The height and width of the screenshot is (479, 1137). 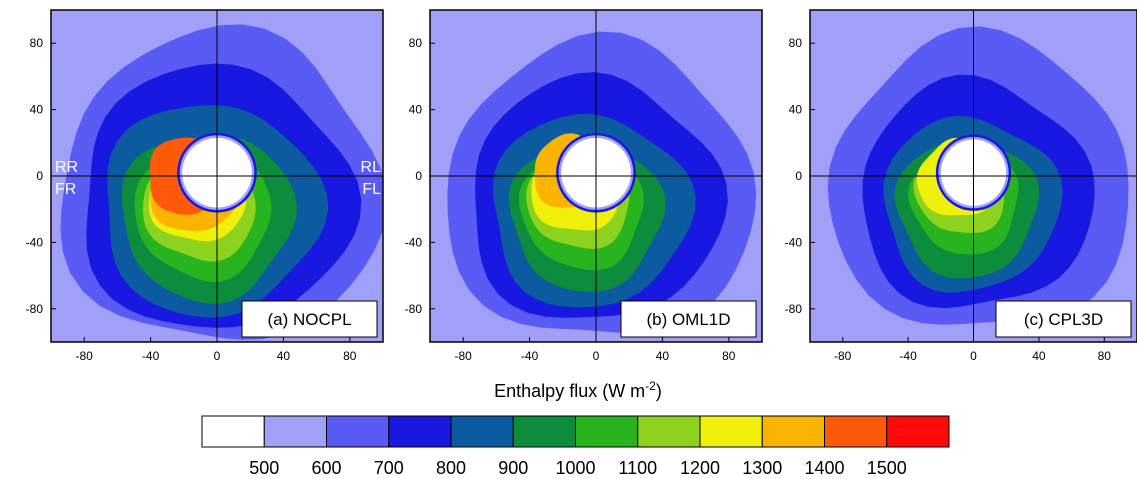 What do you see at coordinates (65, 189) in the screenshot?
I see `quadrant-label-fr: FR` at bounding box center [65, 189].